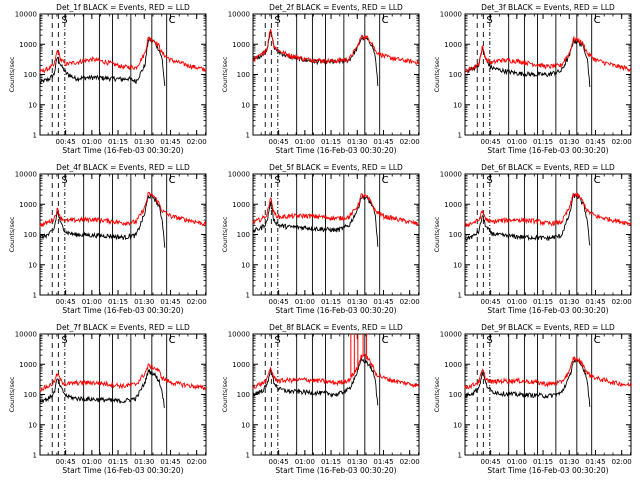  What do you see at coordinates (336, 7) in the screenshot?
I see `panel-title: Det_2f BLACK = Events, RED = LLD` at bounding box center [336, 7].